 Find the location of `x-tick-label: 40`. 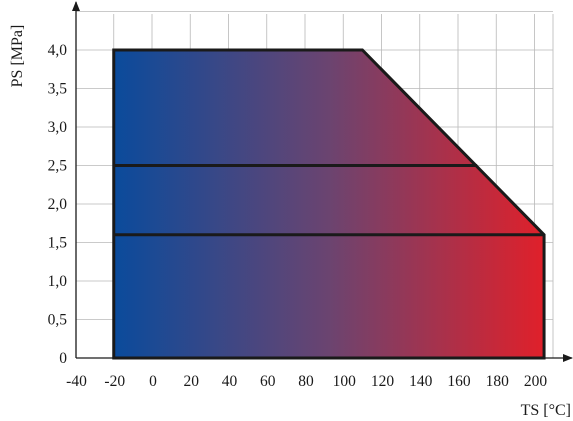

x-tick-label: 40 is located at coordinates (230, 381).